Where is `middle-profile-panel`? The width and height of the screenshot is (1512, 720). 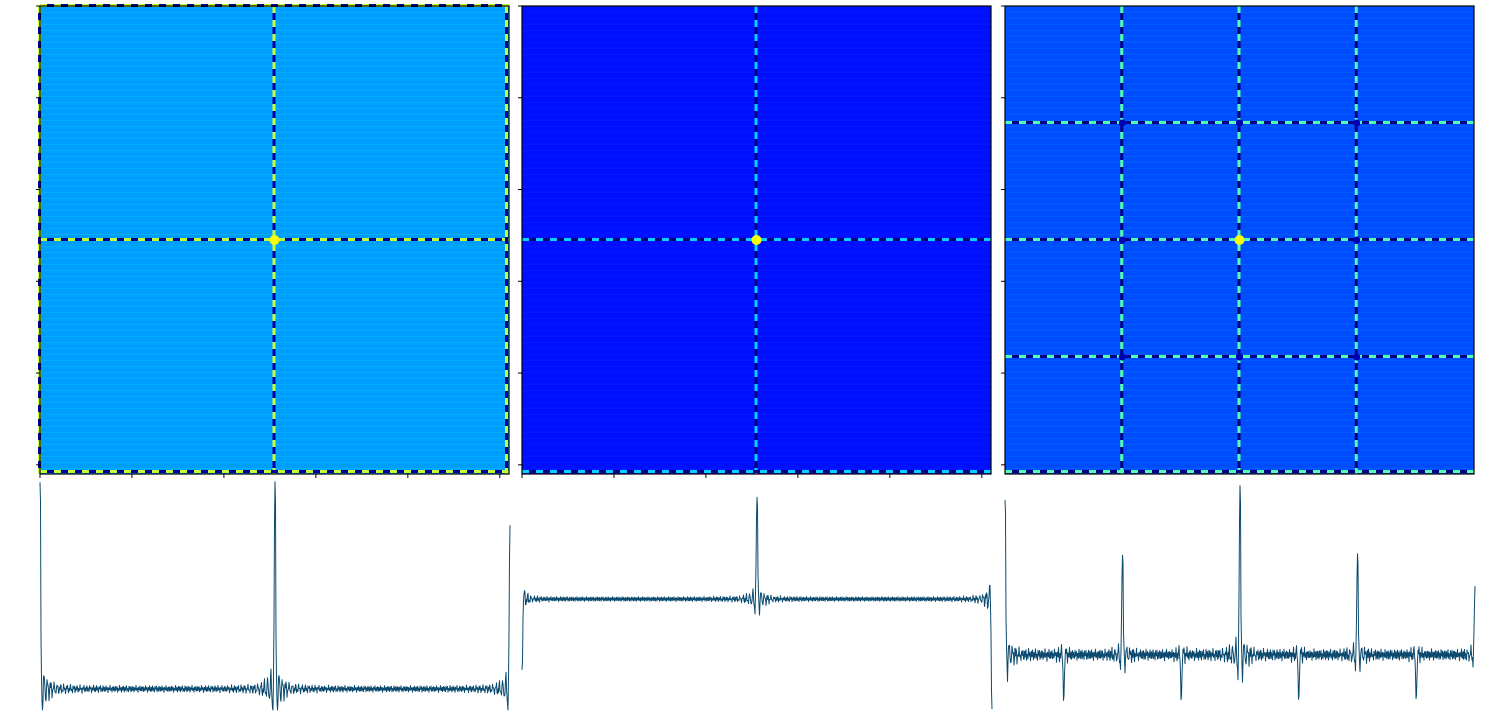 middle-profile-panel is located at coordinates (757, 603).